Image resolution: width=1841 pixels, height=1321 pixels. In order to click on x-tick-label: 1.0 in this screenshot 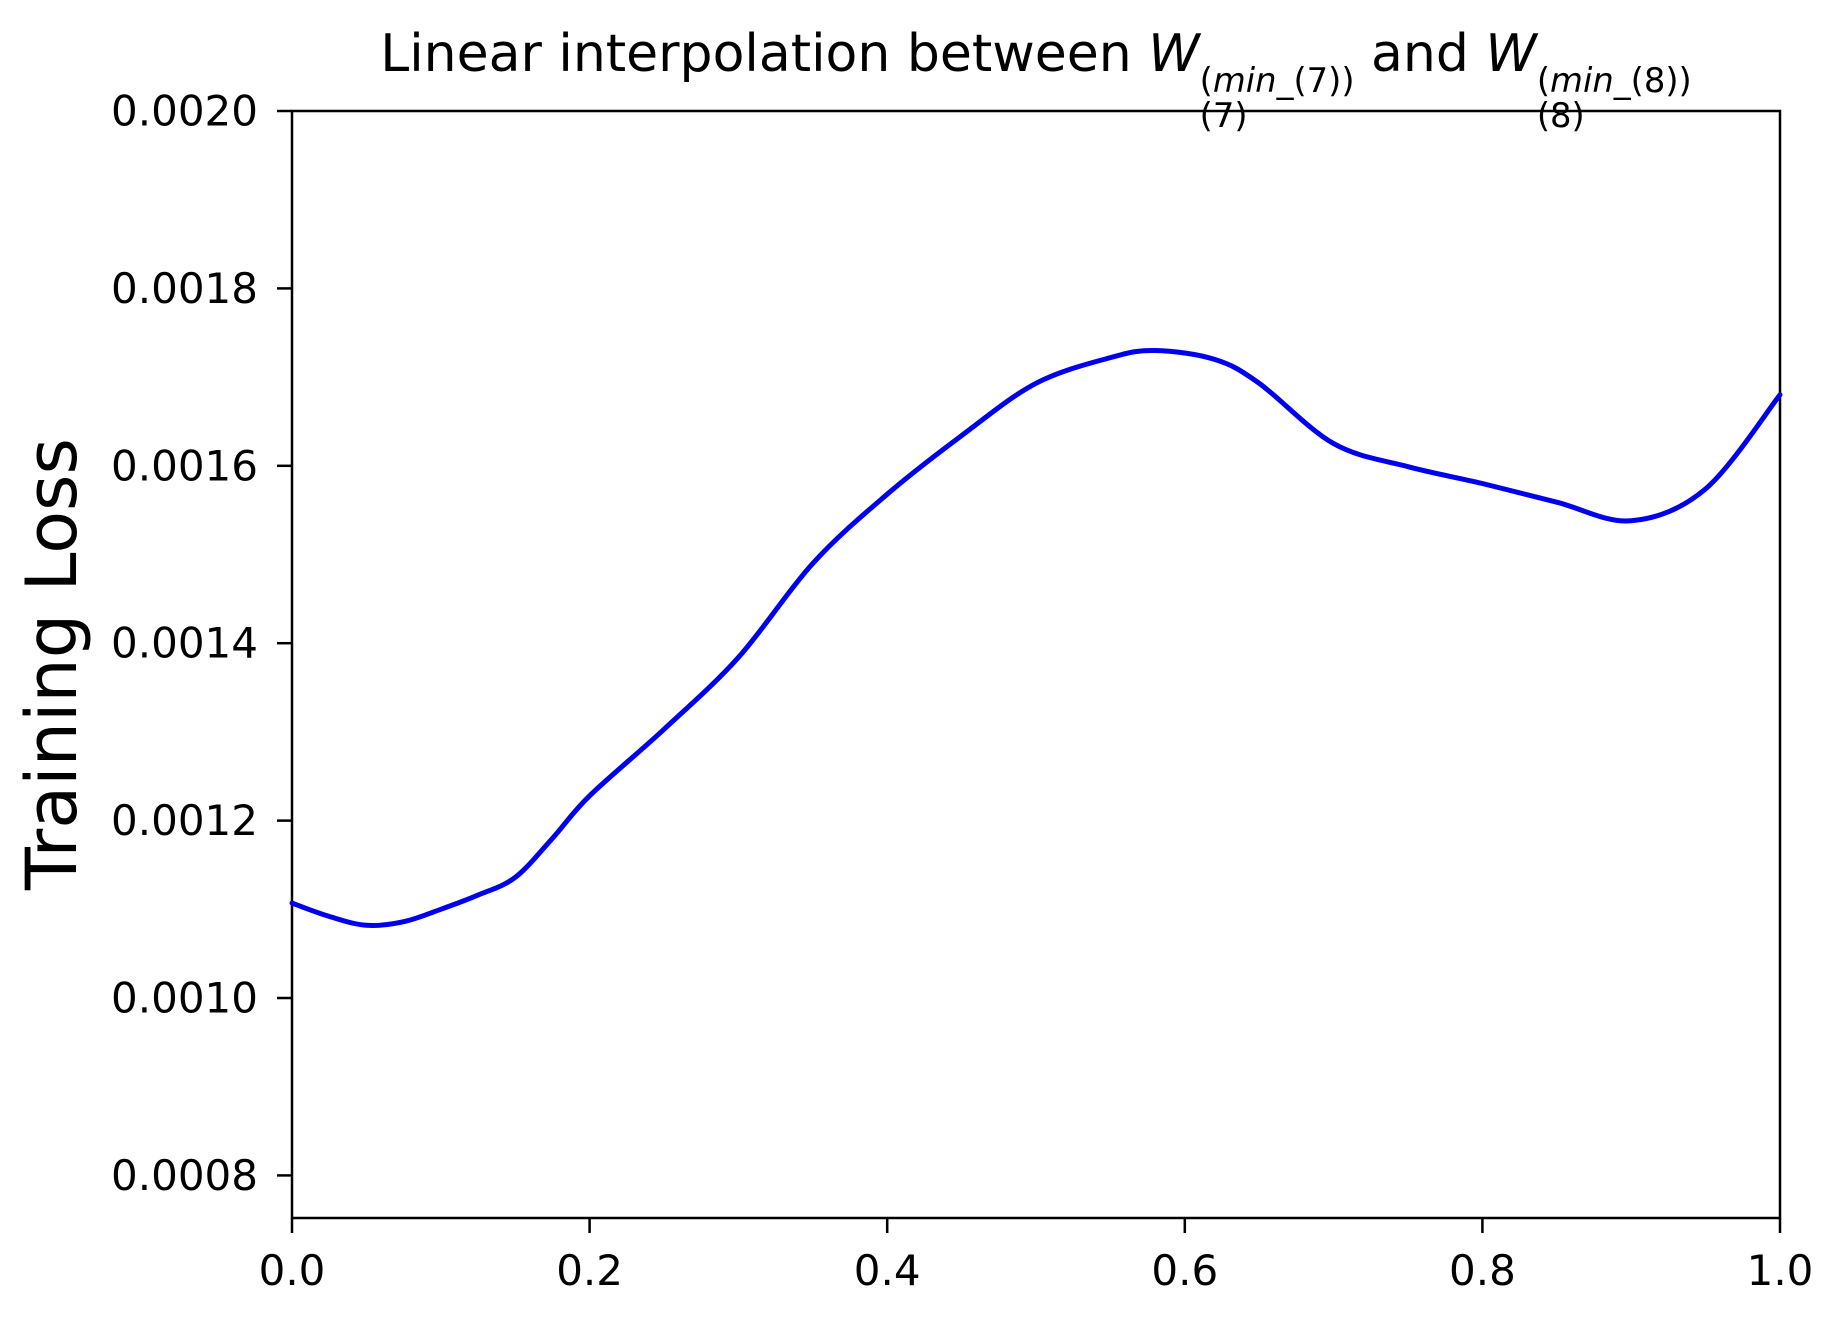, I will do `click(1780, 1270)`.